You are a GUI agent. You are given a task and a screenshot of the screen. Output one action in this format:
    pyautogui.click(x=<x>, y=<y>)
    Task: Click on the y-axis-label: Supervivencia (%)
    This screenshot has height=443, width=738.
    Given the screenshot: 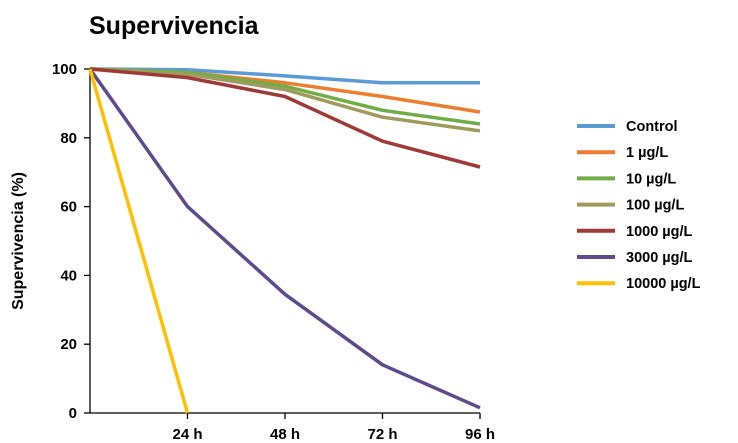 What is the action you would take?
    pyautogui.click(x=18, y=241)
    